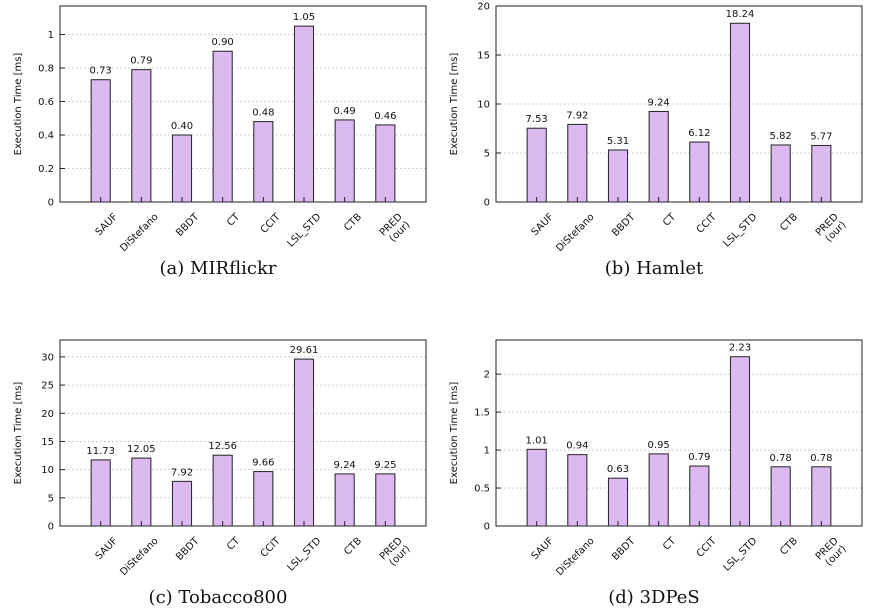 This screenshot has height=614, width=872. What do you see at coordinates (47, 442) in the screenshot?
I see `y-tick-label: 15` at bounding box center [47, 442].